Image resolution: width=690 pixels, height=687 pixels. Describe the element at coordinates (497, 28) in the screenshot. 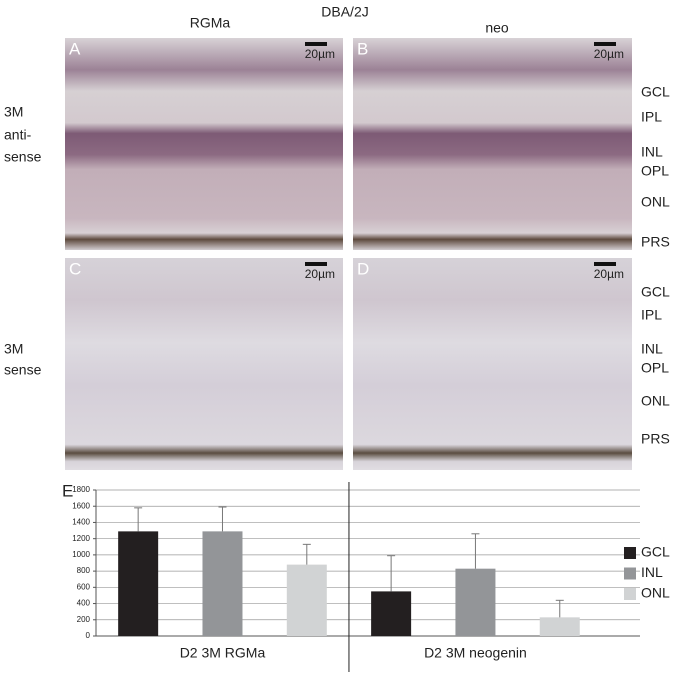

I see `column-header: neo` at that location.